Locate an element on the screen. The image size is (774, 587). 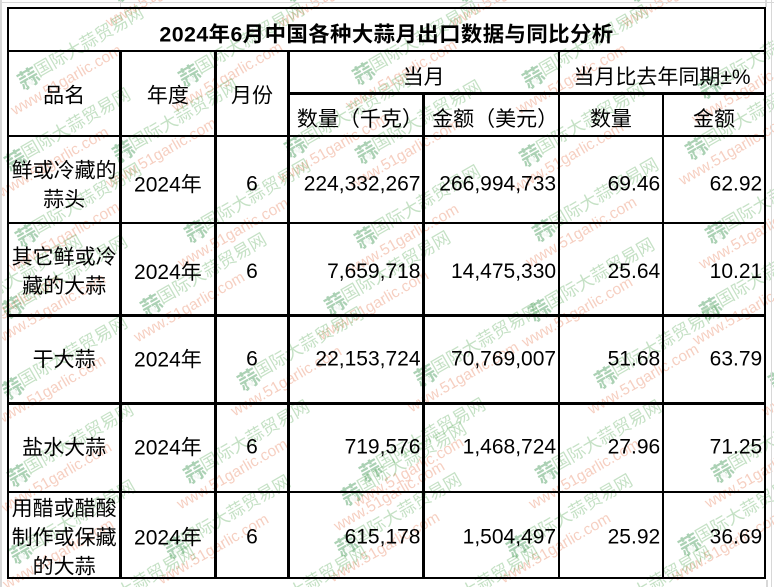
svg-text: www.51garlic.com is located at coordinates (760, 584).